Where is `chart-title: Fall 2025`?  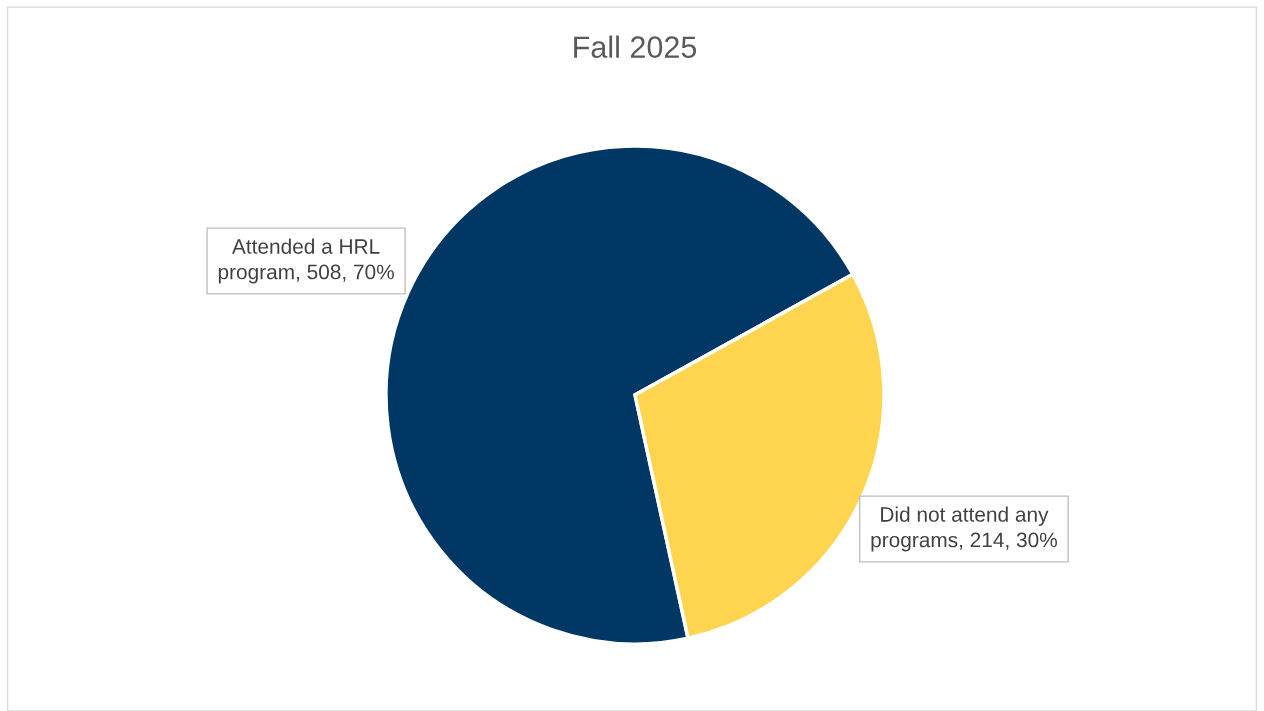
chart-title: Fall 2025 is located at coordinates (635, 46).